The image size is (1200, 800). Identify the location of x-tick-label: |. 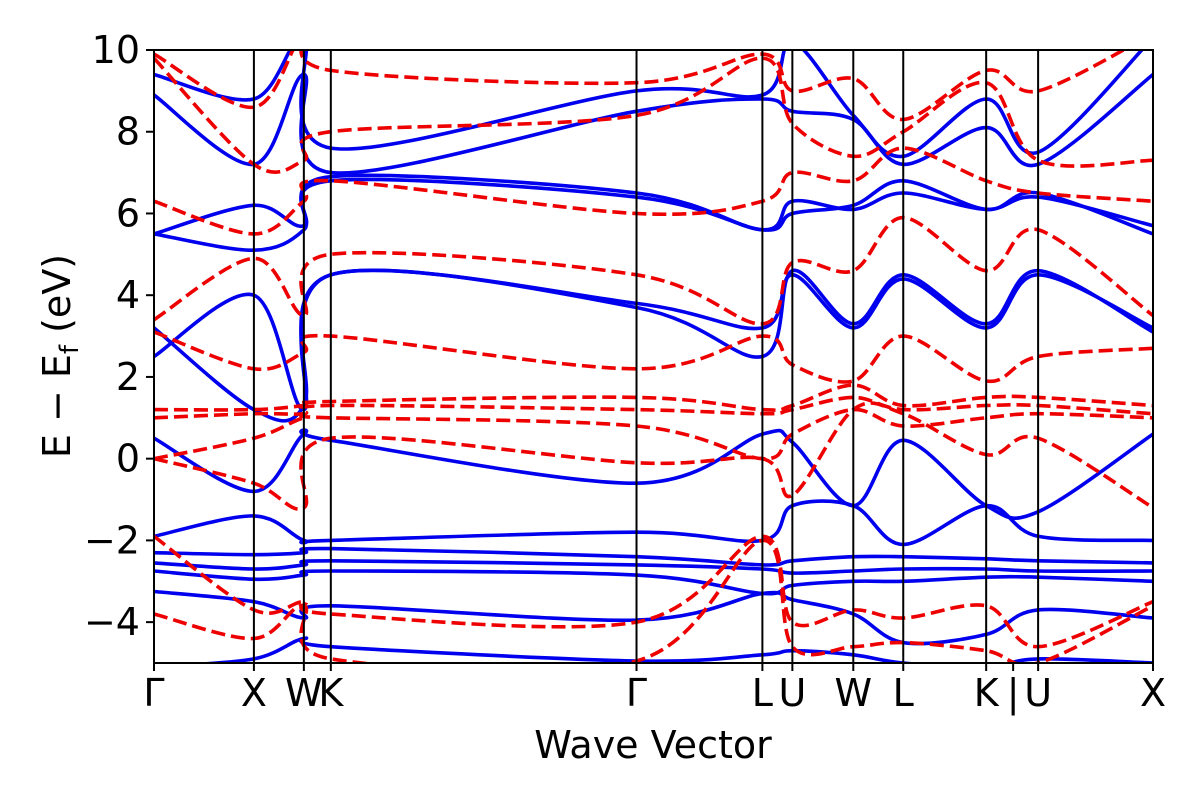
(1013, 693).